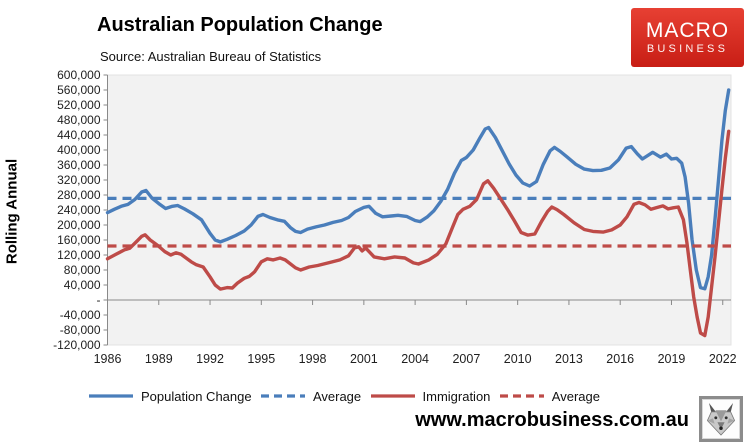 This screenshot has height=447, width=747. Describe the element at coordinates (79, 255) in the screenshot. I see `y-tick-label: 120,000` at that location.